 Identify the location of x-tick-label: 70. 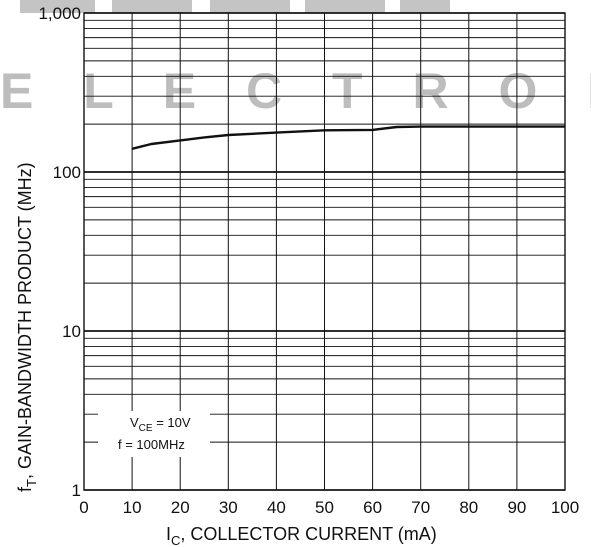
(420, 507).